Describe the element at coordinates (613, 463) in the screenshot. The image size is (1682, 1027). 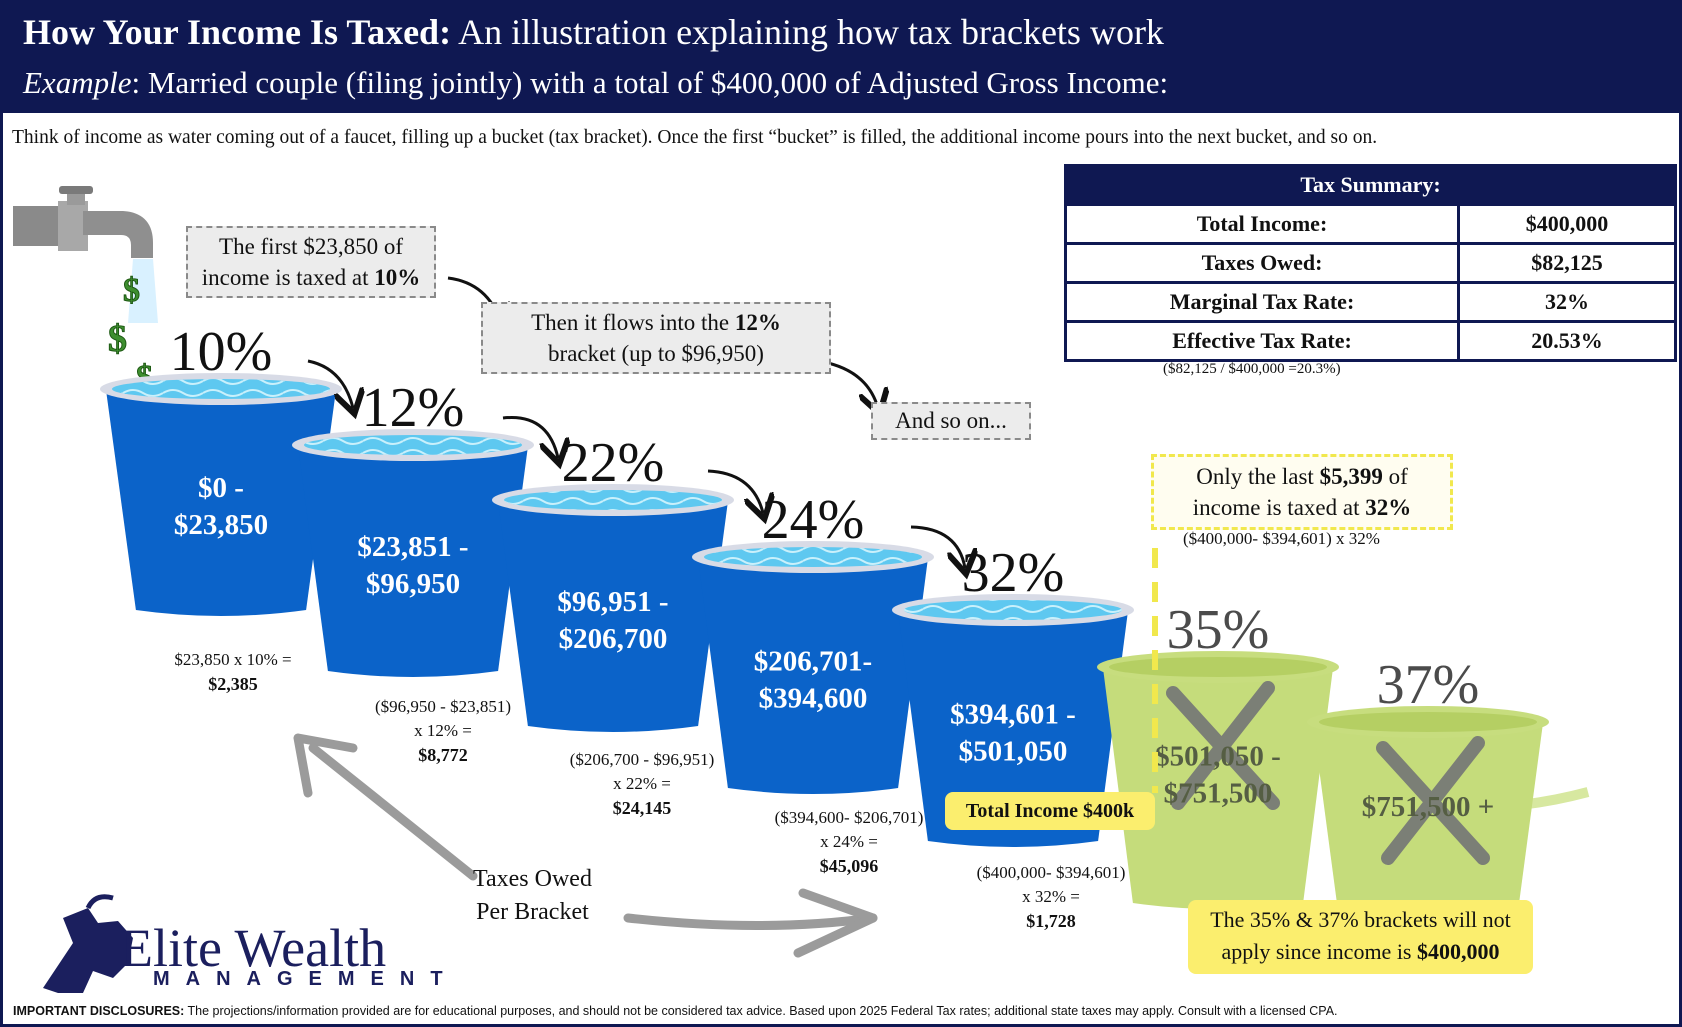
I see `bracket-rate: 22%` at that location.